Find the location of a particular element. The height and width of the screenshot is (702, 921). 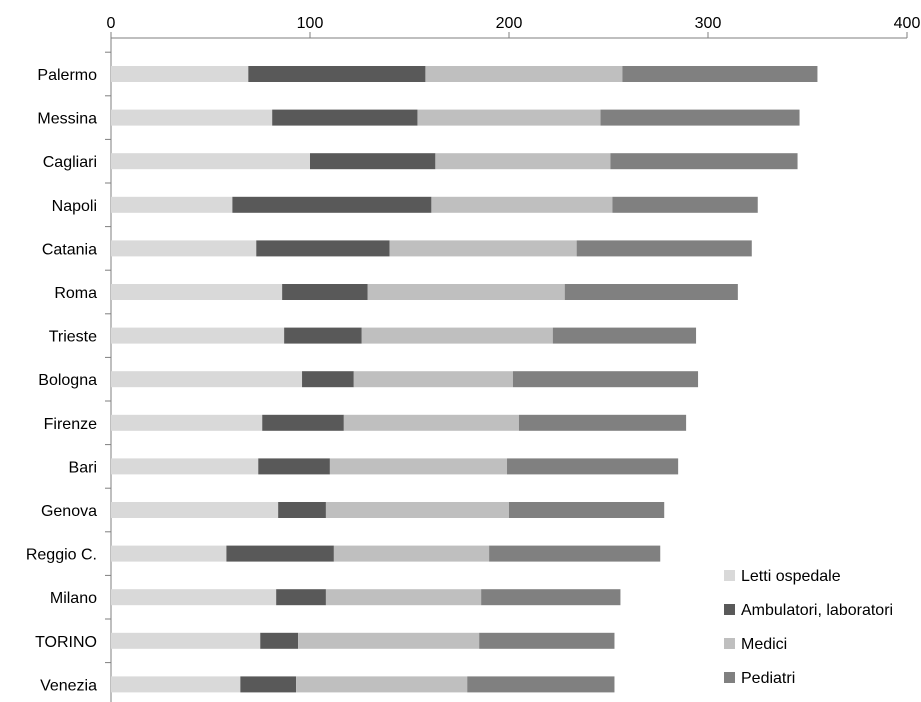

bar-ambulatori-laboratori-roma is located at coordinates (325, 292).